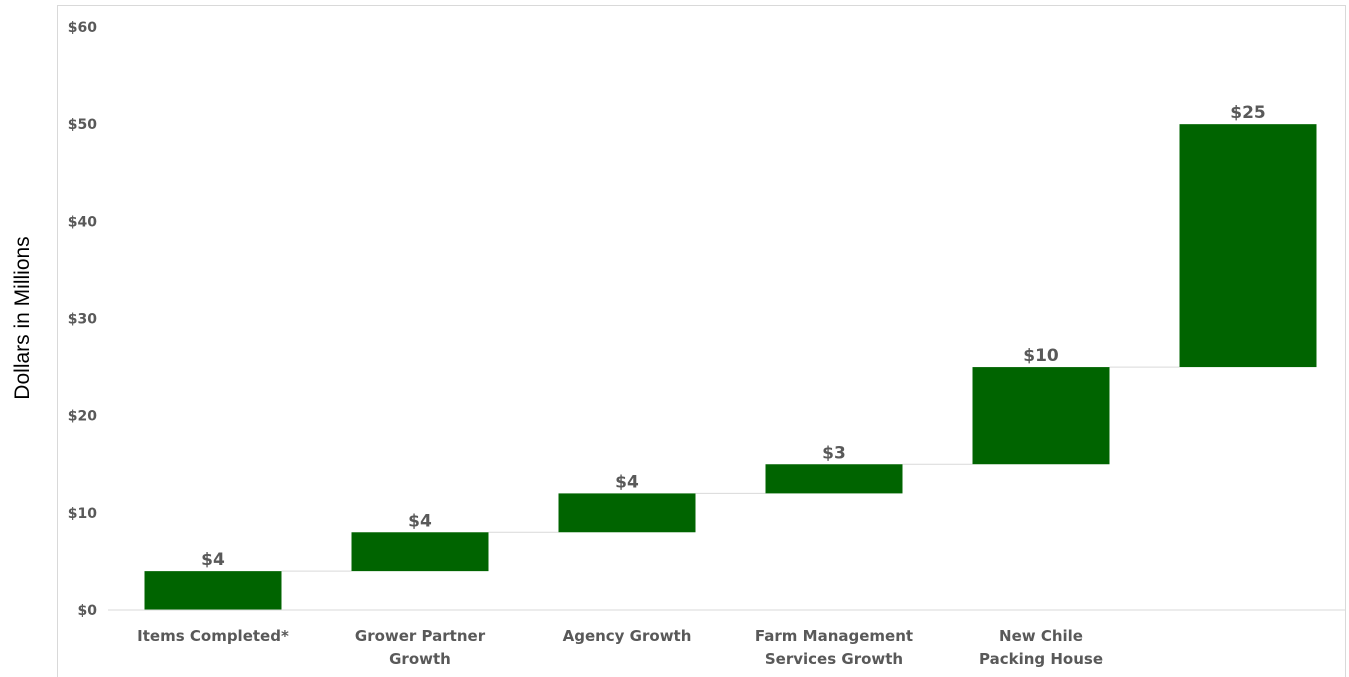 The image size is (1349, 677). I want to click on y-axis-ticks: $0 $10 $20 $30 $40 $50 $60, so click(82, 319).